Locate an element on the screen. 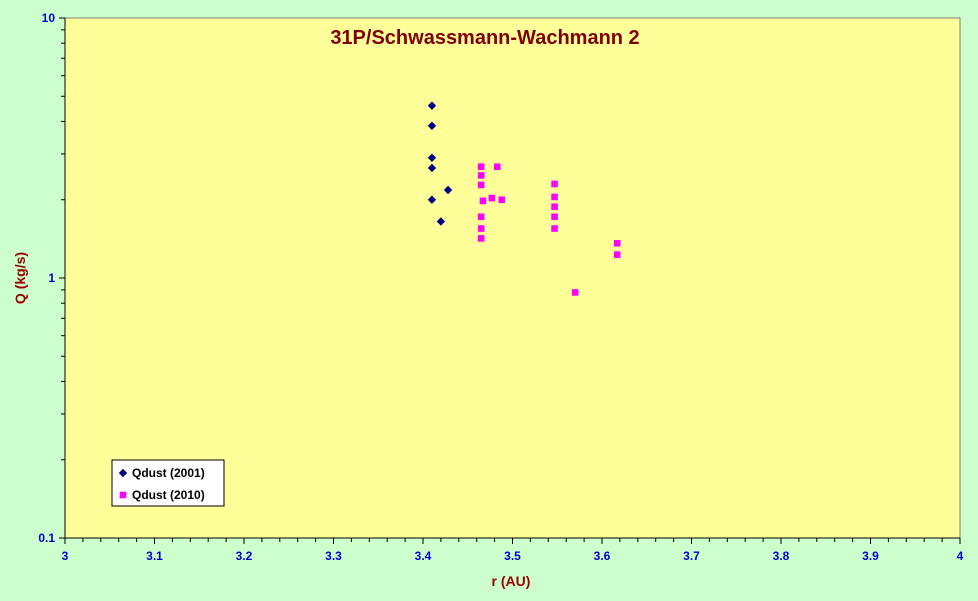  y-axis-title: Q (kg/s) is located at coordinates (20, 278).